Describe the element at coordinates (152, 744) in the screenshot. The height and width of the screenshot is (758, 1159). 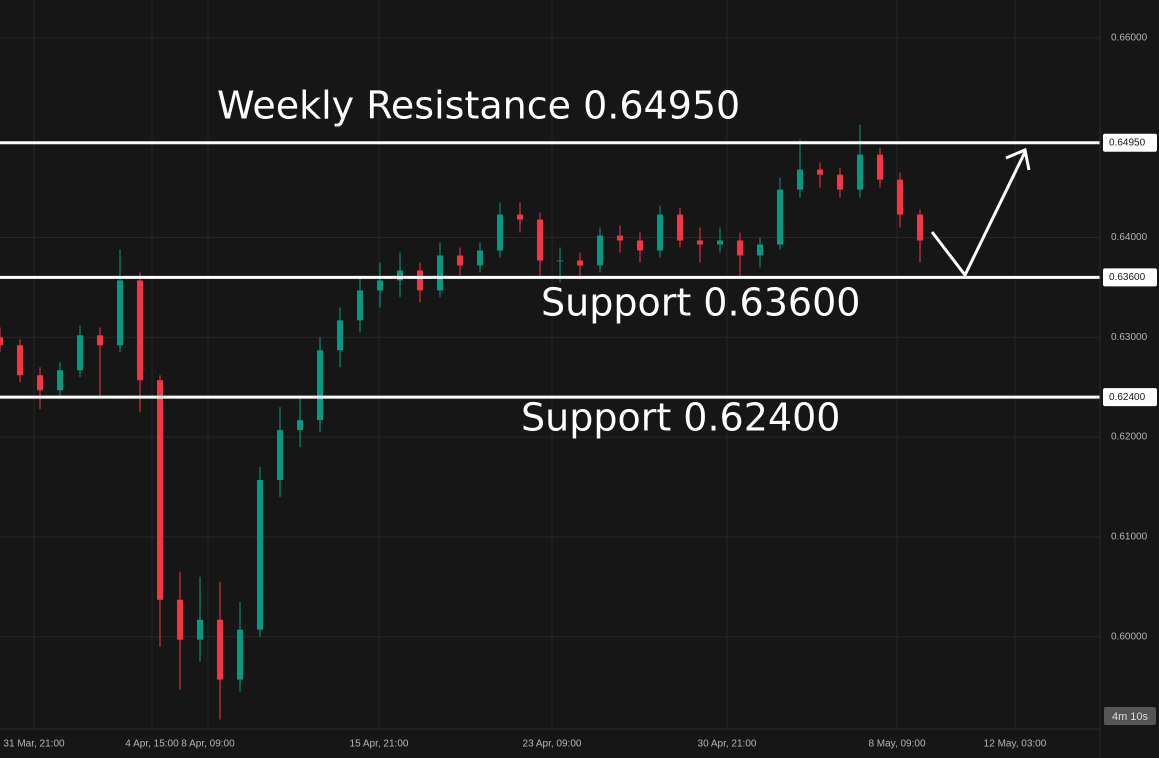
I see `x-tick-label: 4 Apr, 15:00` at that location.